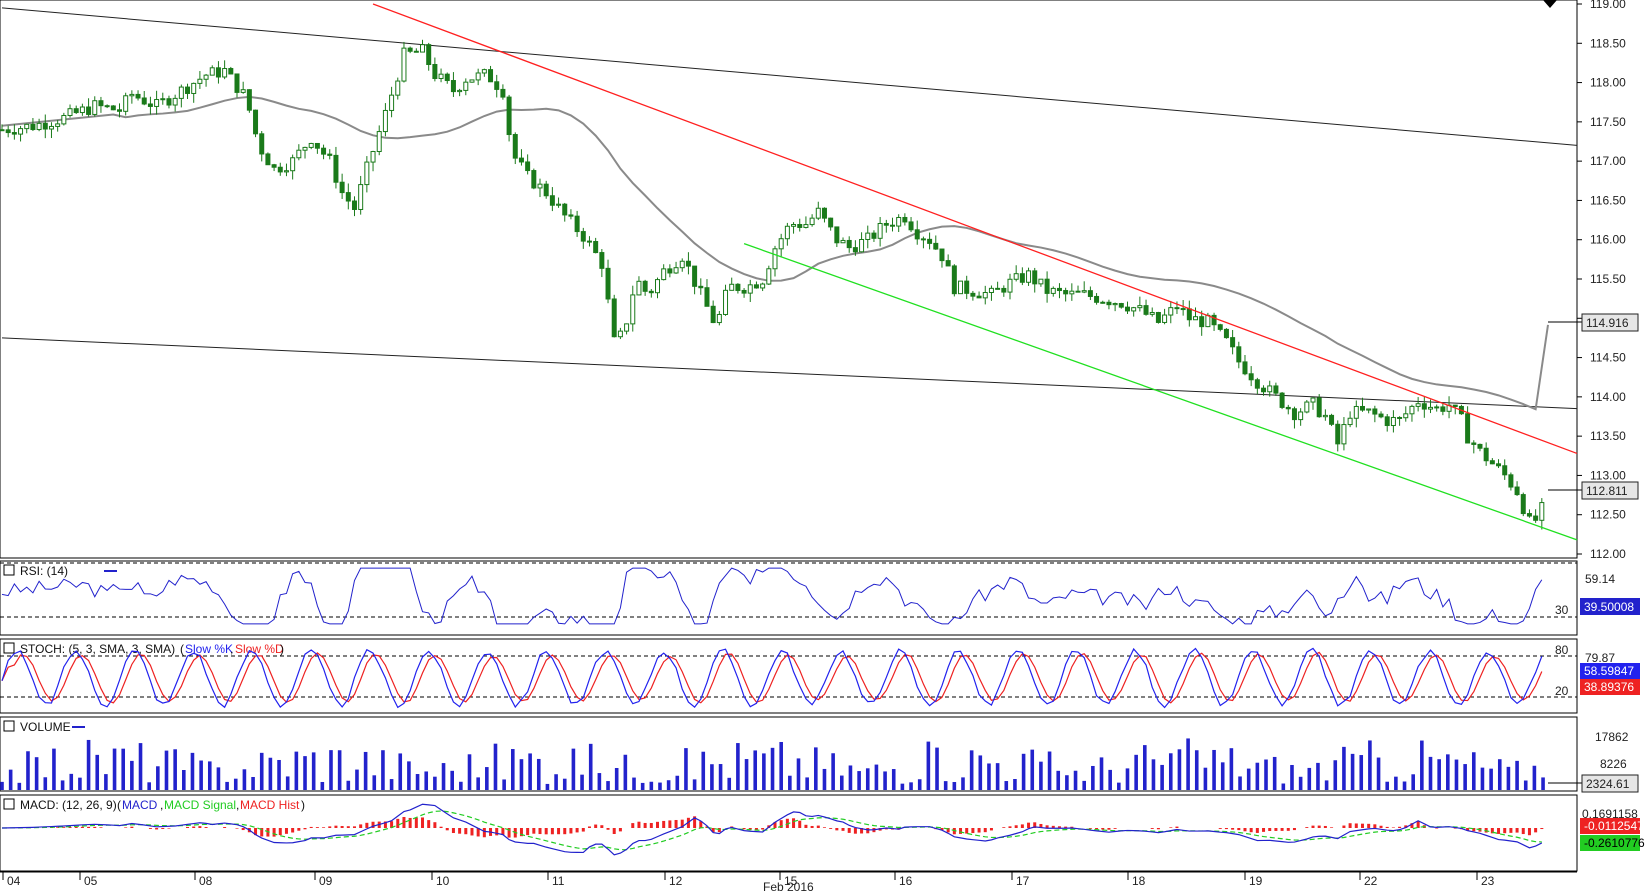 The width and height of the screenshot is (1651, 895). What do you see at coordinates (9, 804) in the screenshot?
I see `macd-collapse-icon` at bounding box center [9, 804].